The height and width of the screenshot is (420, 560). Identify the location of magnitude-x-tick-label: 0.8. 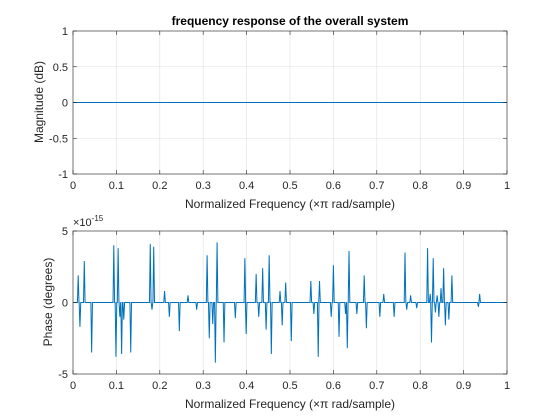
(420, 186).